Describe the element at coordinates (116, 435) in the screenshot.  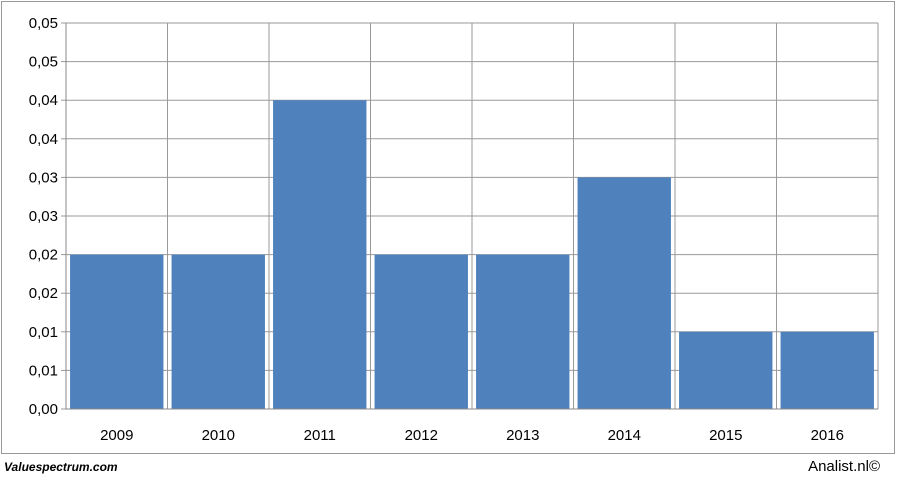
I see `x-tick-label: 2009` at that location.